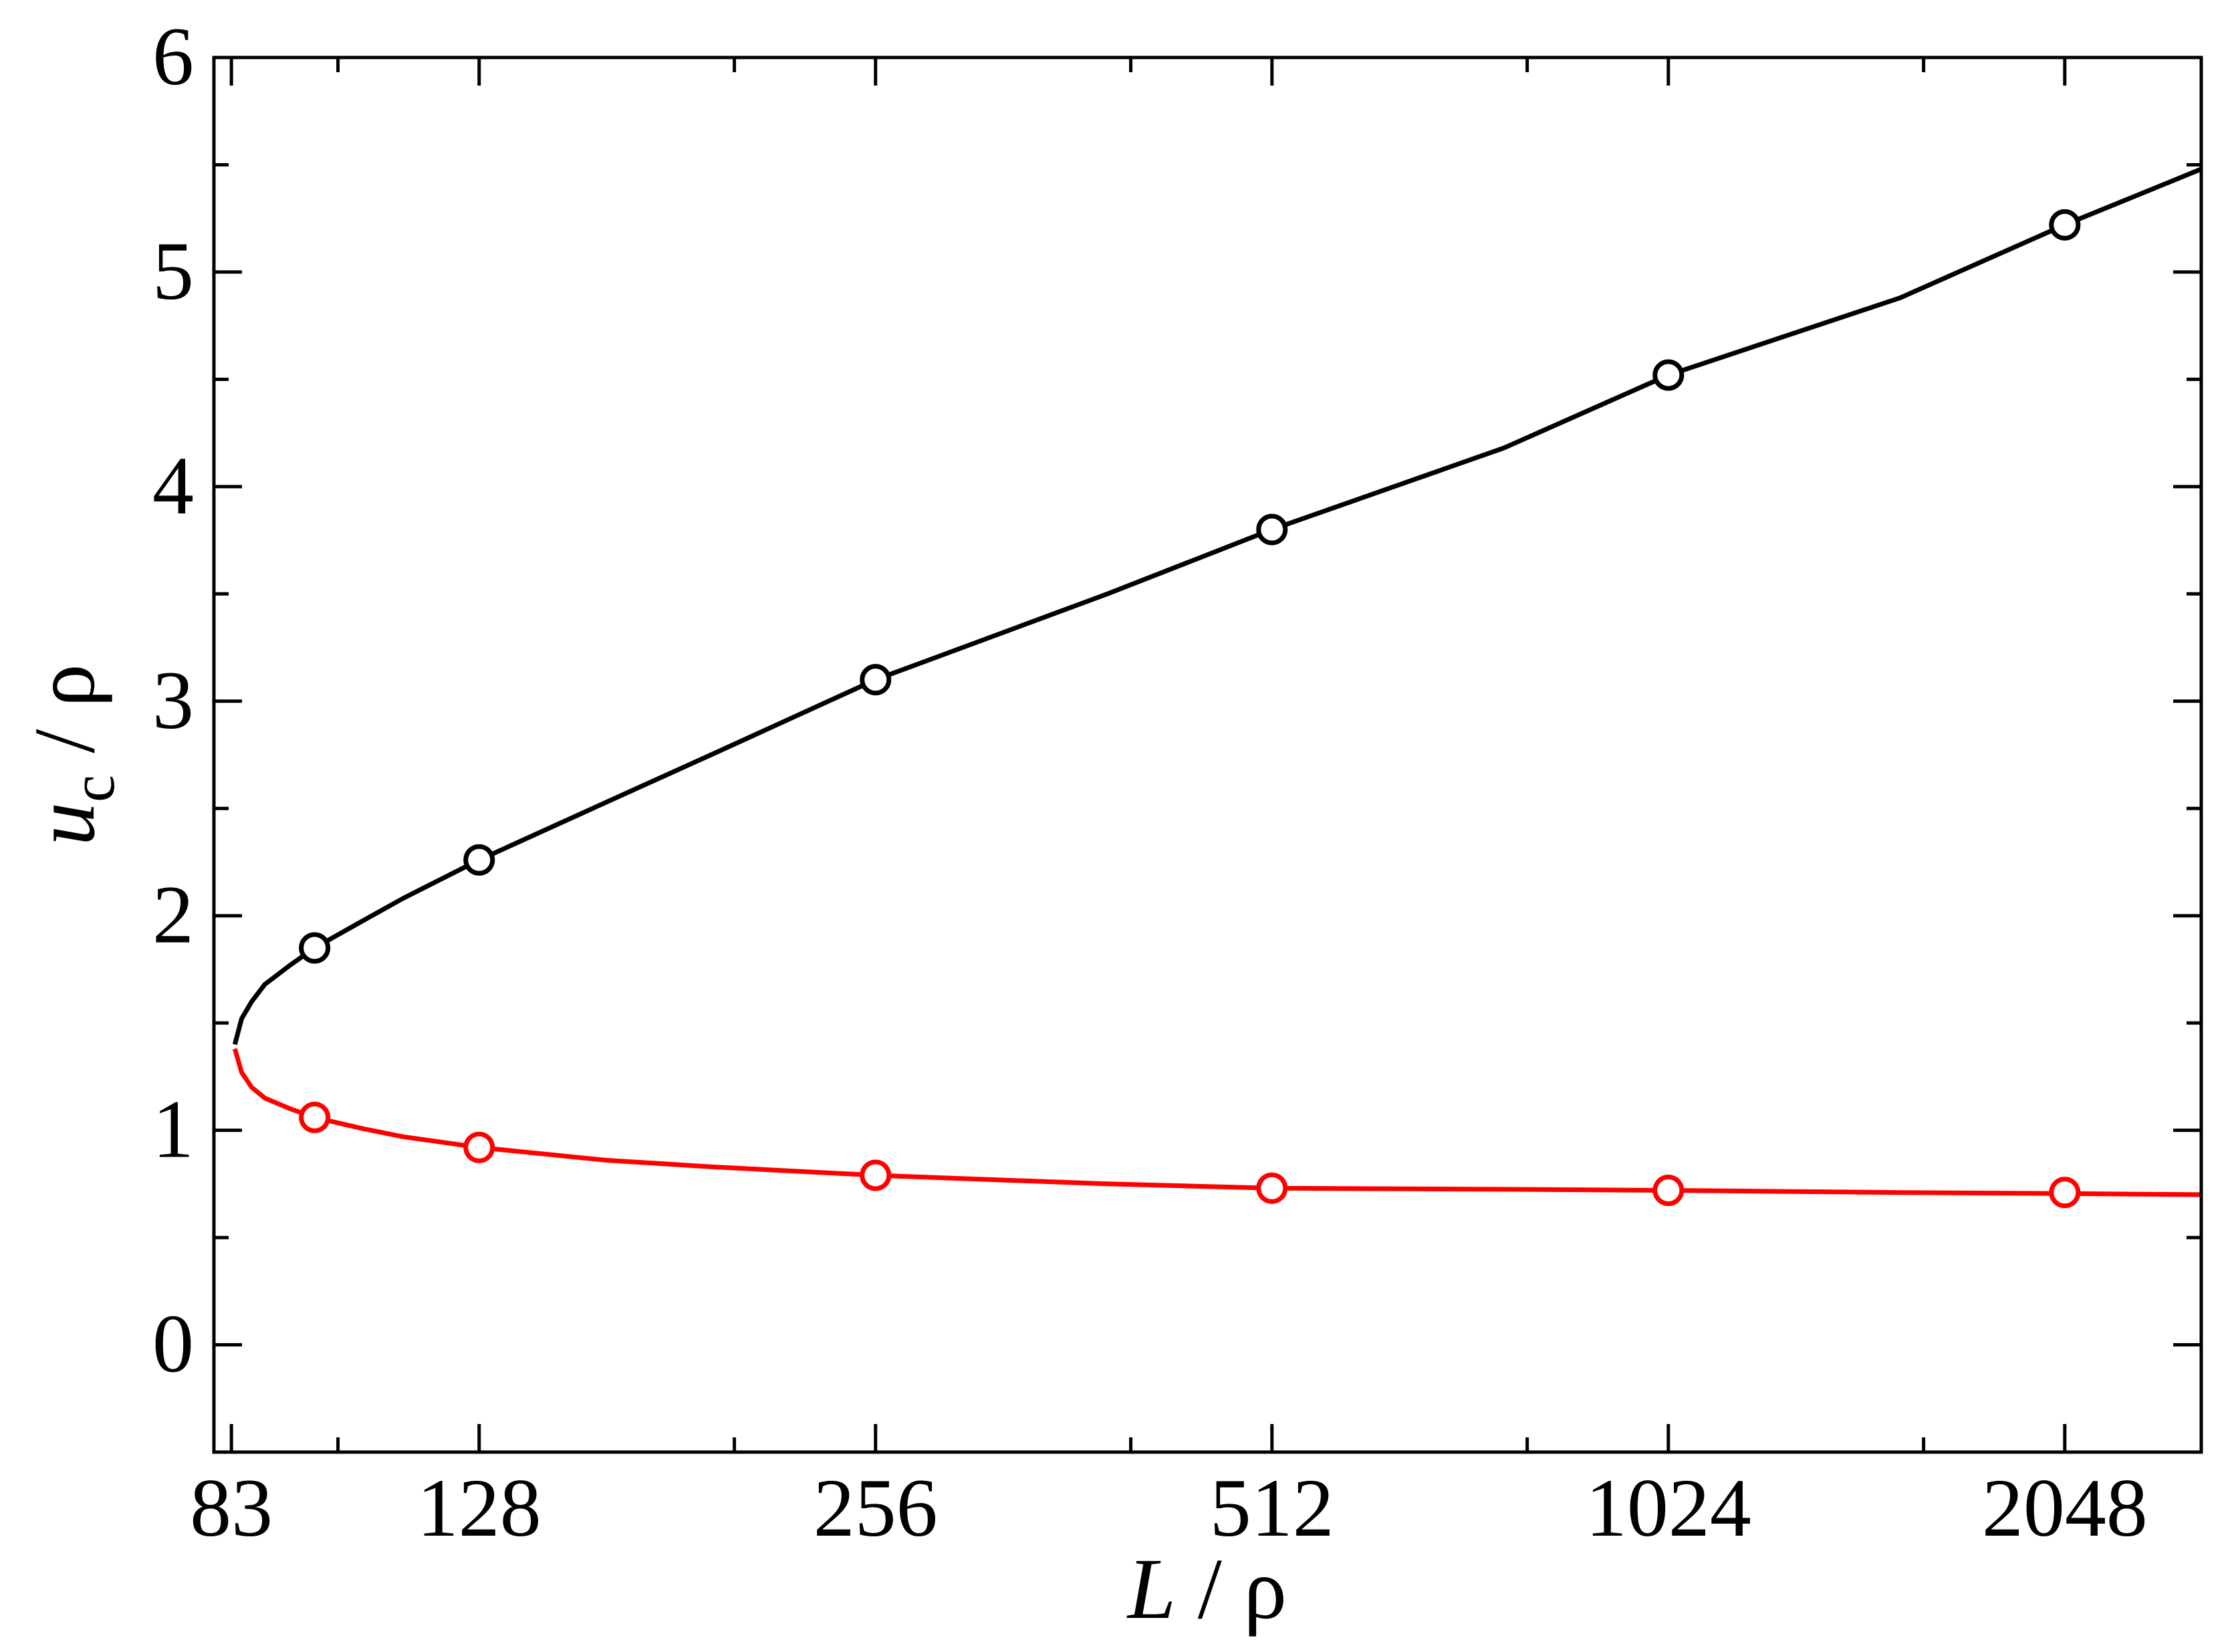  What do you see at coordinates (173, 1129) in the screenshot?
I see `y-tick-label: 1` at bounding box center [173, 1129].